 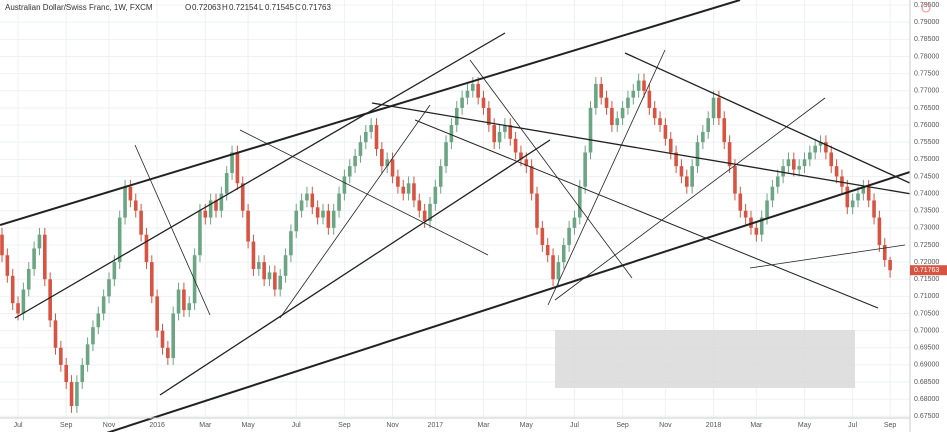 I want to click on y-tick-label: 0.70000, so click(x=926, y=330).